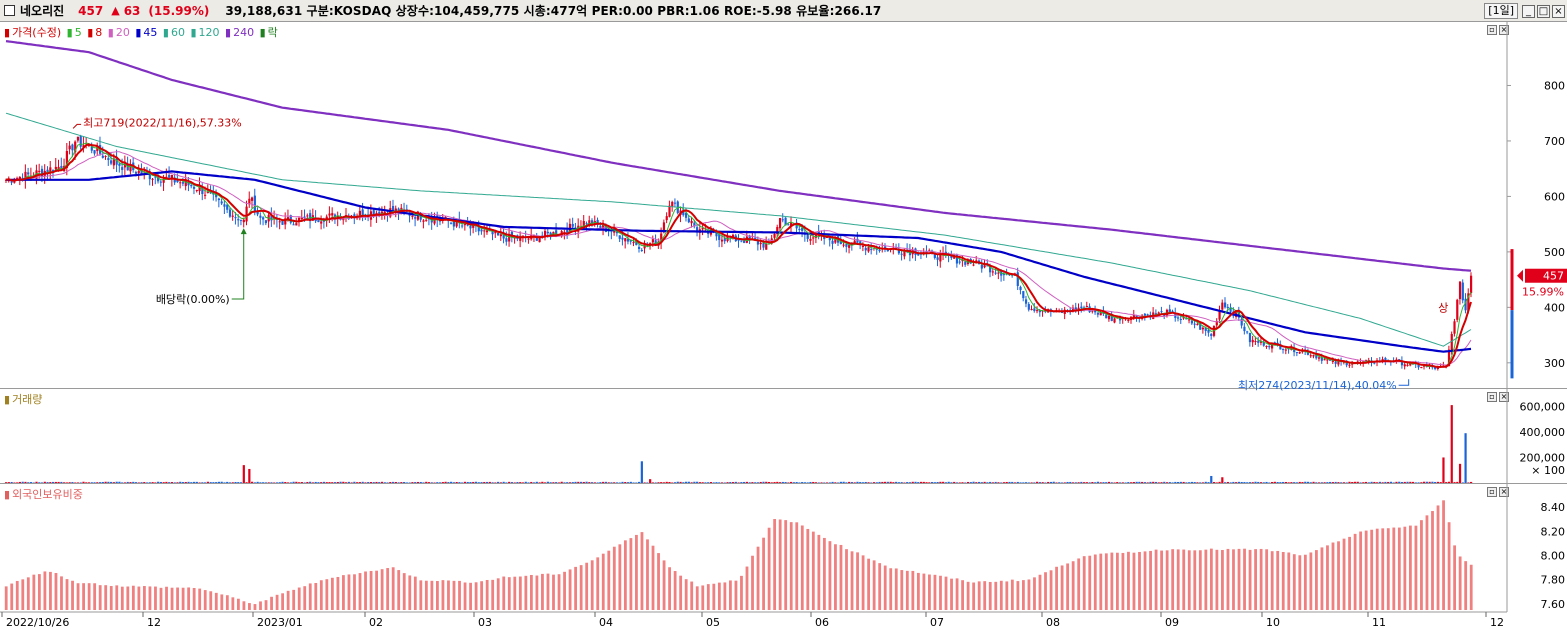 This screenshot has width=1567, height=630. I want to click on stock-name: 네오리진, so click(42, 11).